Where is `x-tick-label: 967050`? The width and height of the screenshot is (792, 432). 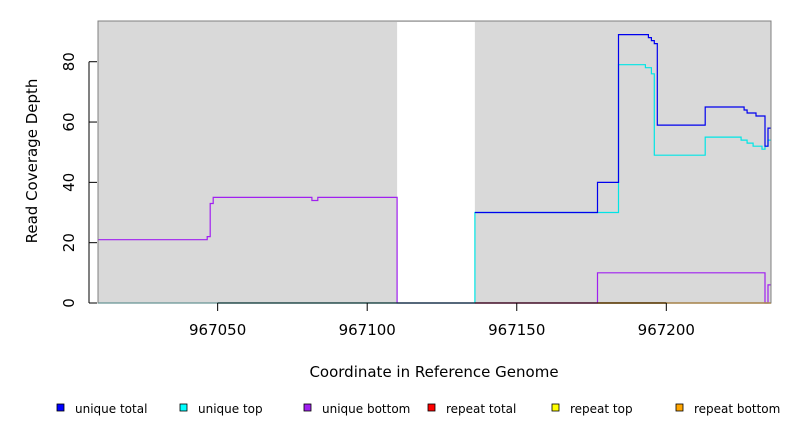 x-tick-label: 967050 is located at coordinates (217, 330).